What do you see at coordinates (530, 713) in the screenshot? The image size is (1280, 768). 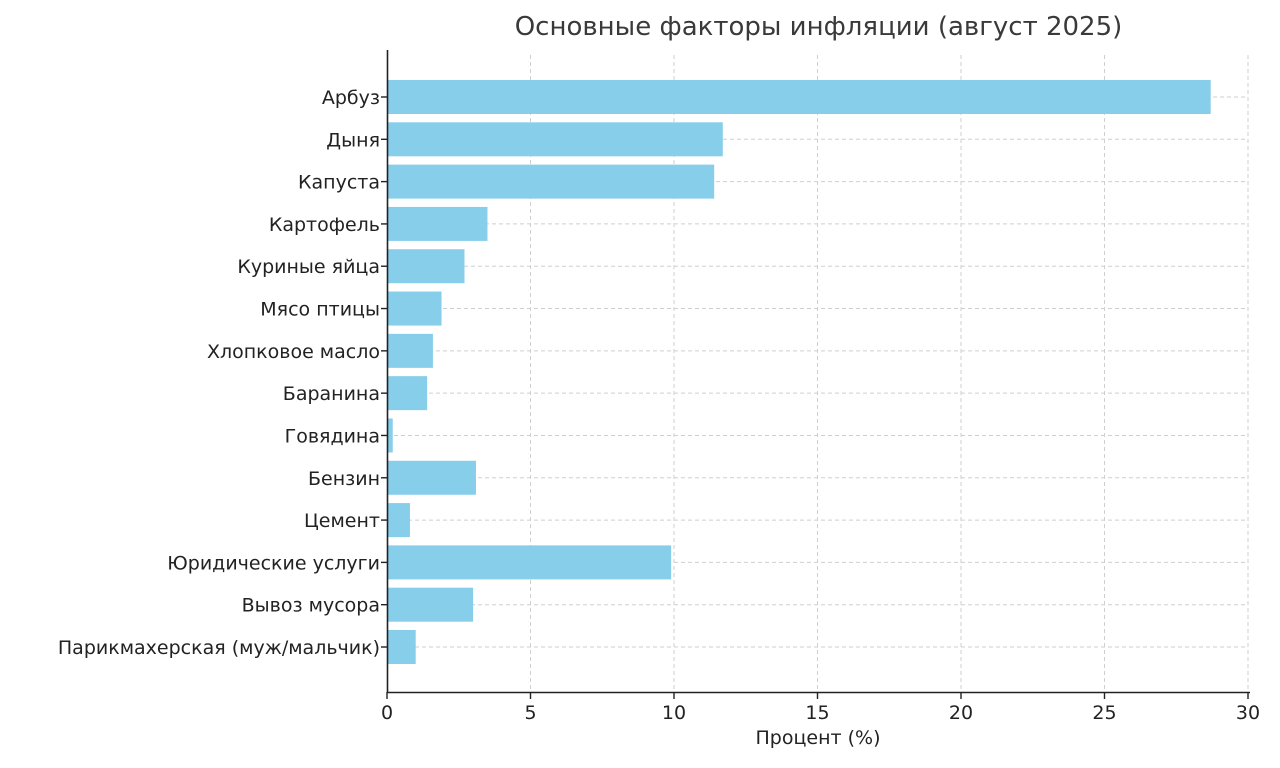 I see `x-tick-label: 5` at bounding box center [530, 713].